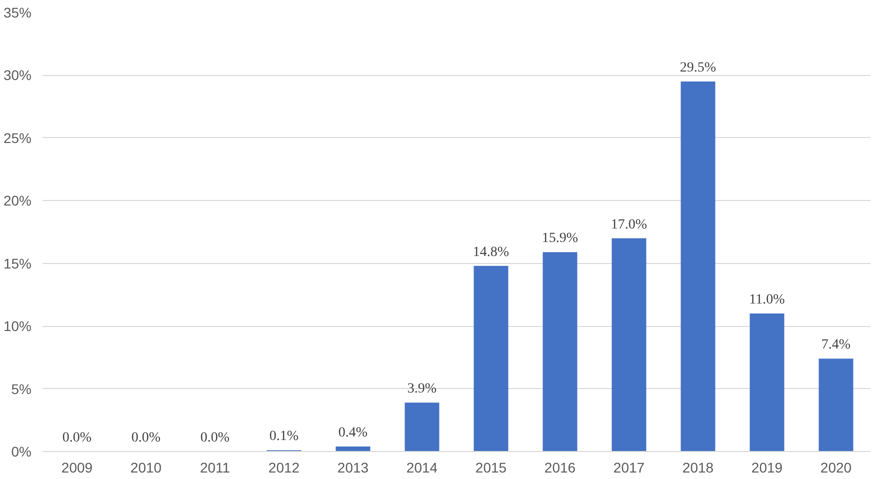 Image resolution: width=885 pixels, height=479 pixels. I want to click on y-tick-label: 10%, so click(17, 326).